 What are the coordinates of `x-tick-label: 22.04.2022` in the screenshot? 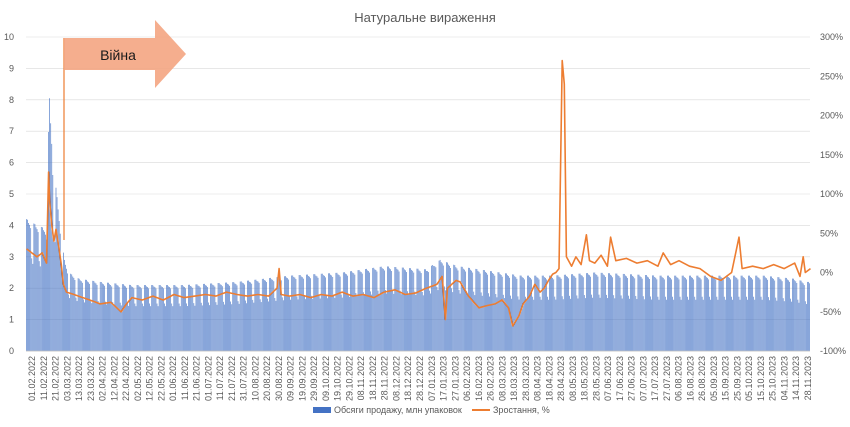 It's located at (126, 378).